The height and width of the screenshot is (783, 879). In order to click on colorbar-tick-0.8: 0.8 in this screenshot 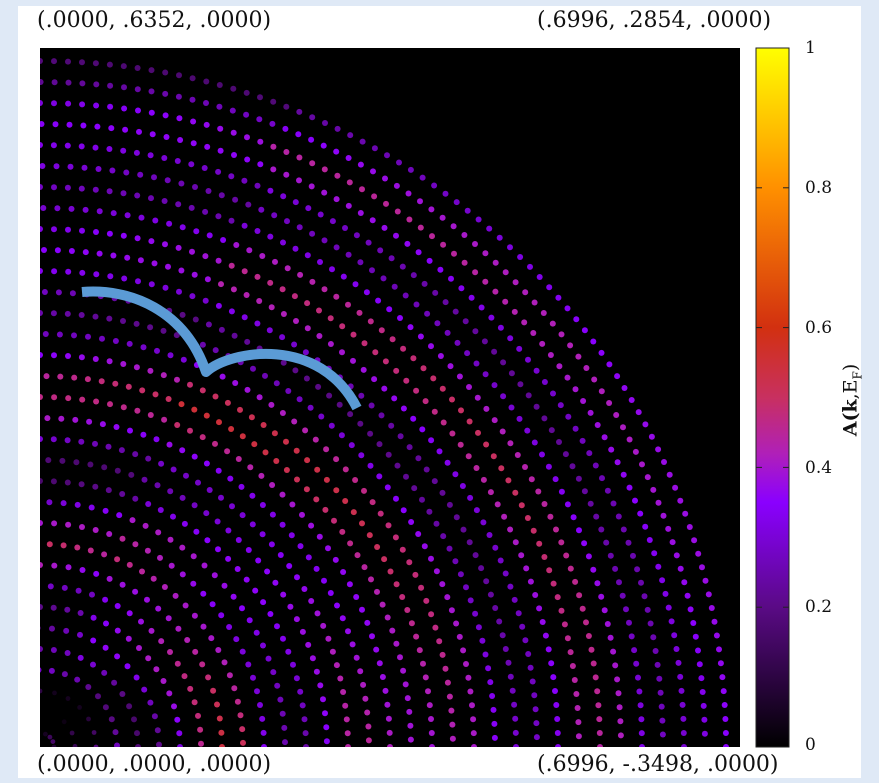, I will do `click(819, 188)`.